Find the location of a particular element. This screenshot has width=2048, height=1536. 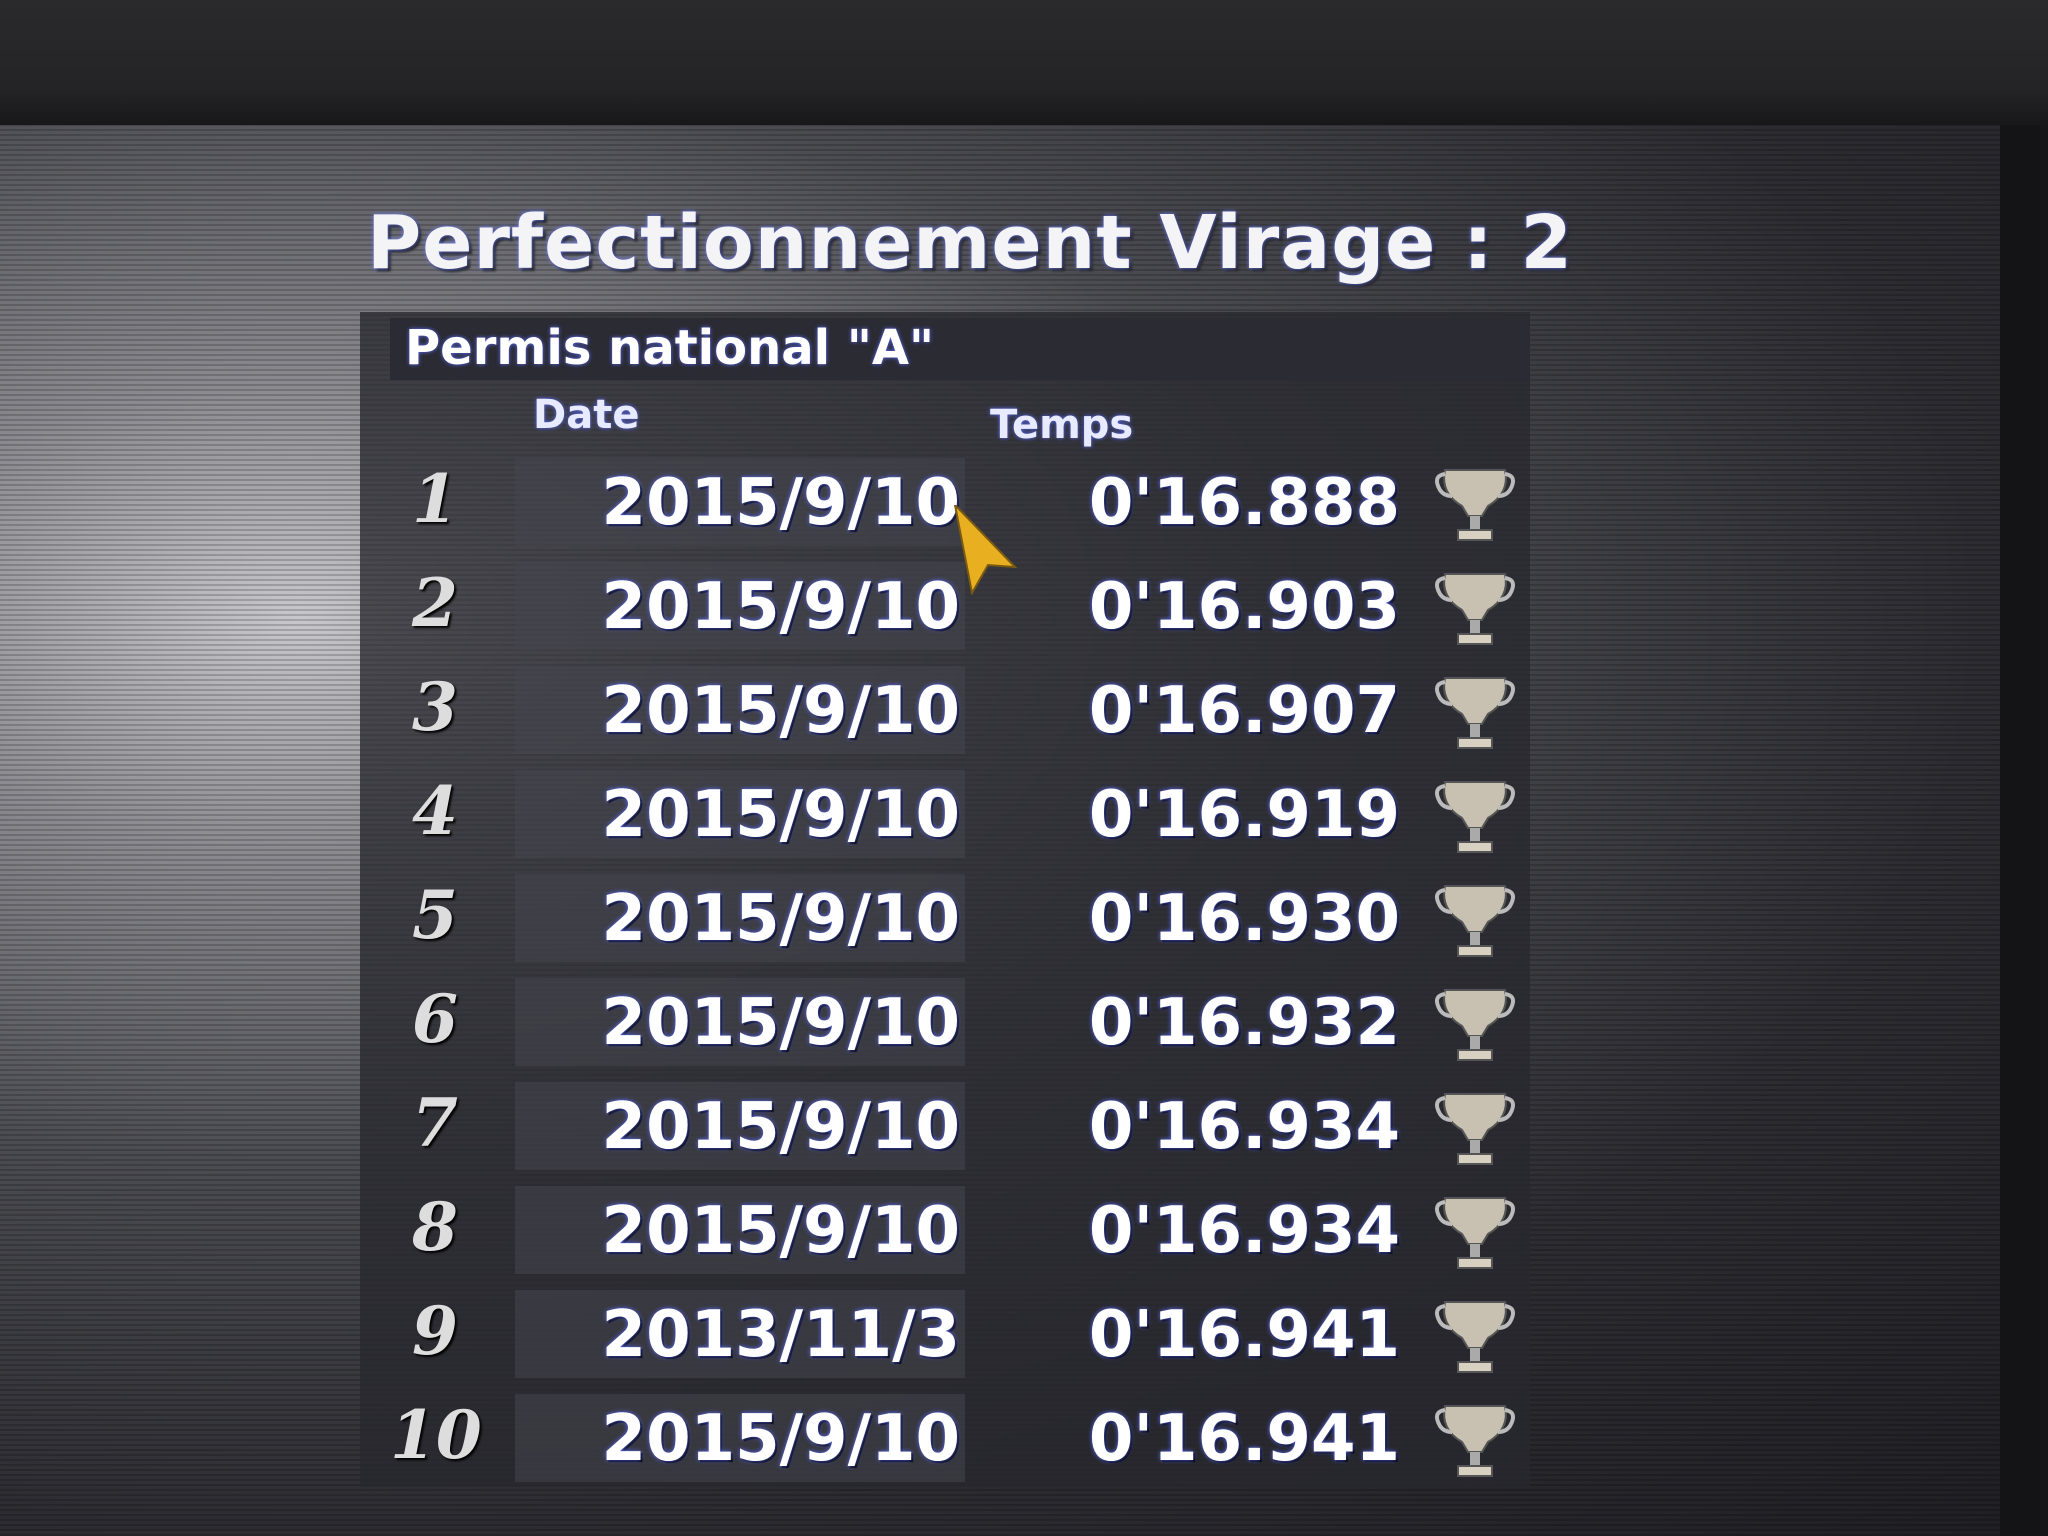

subtitle-bar is located at coordinates (960, 349).